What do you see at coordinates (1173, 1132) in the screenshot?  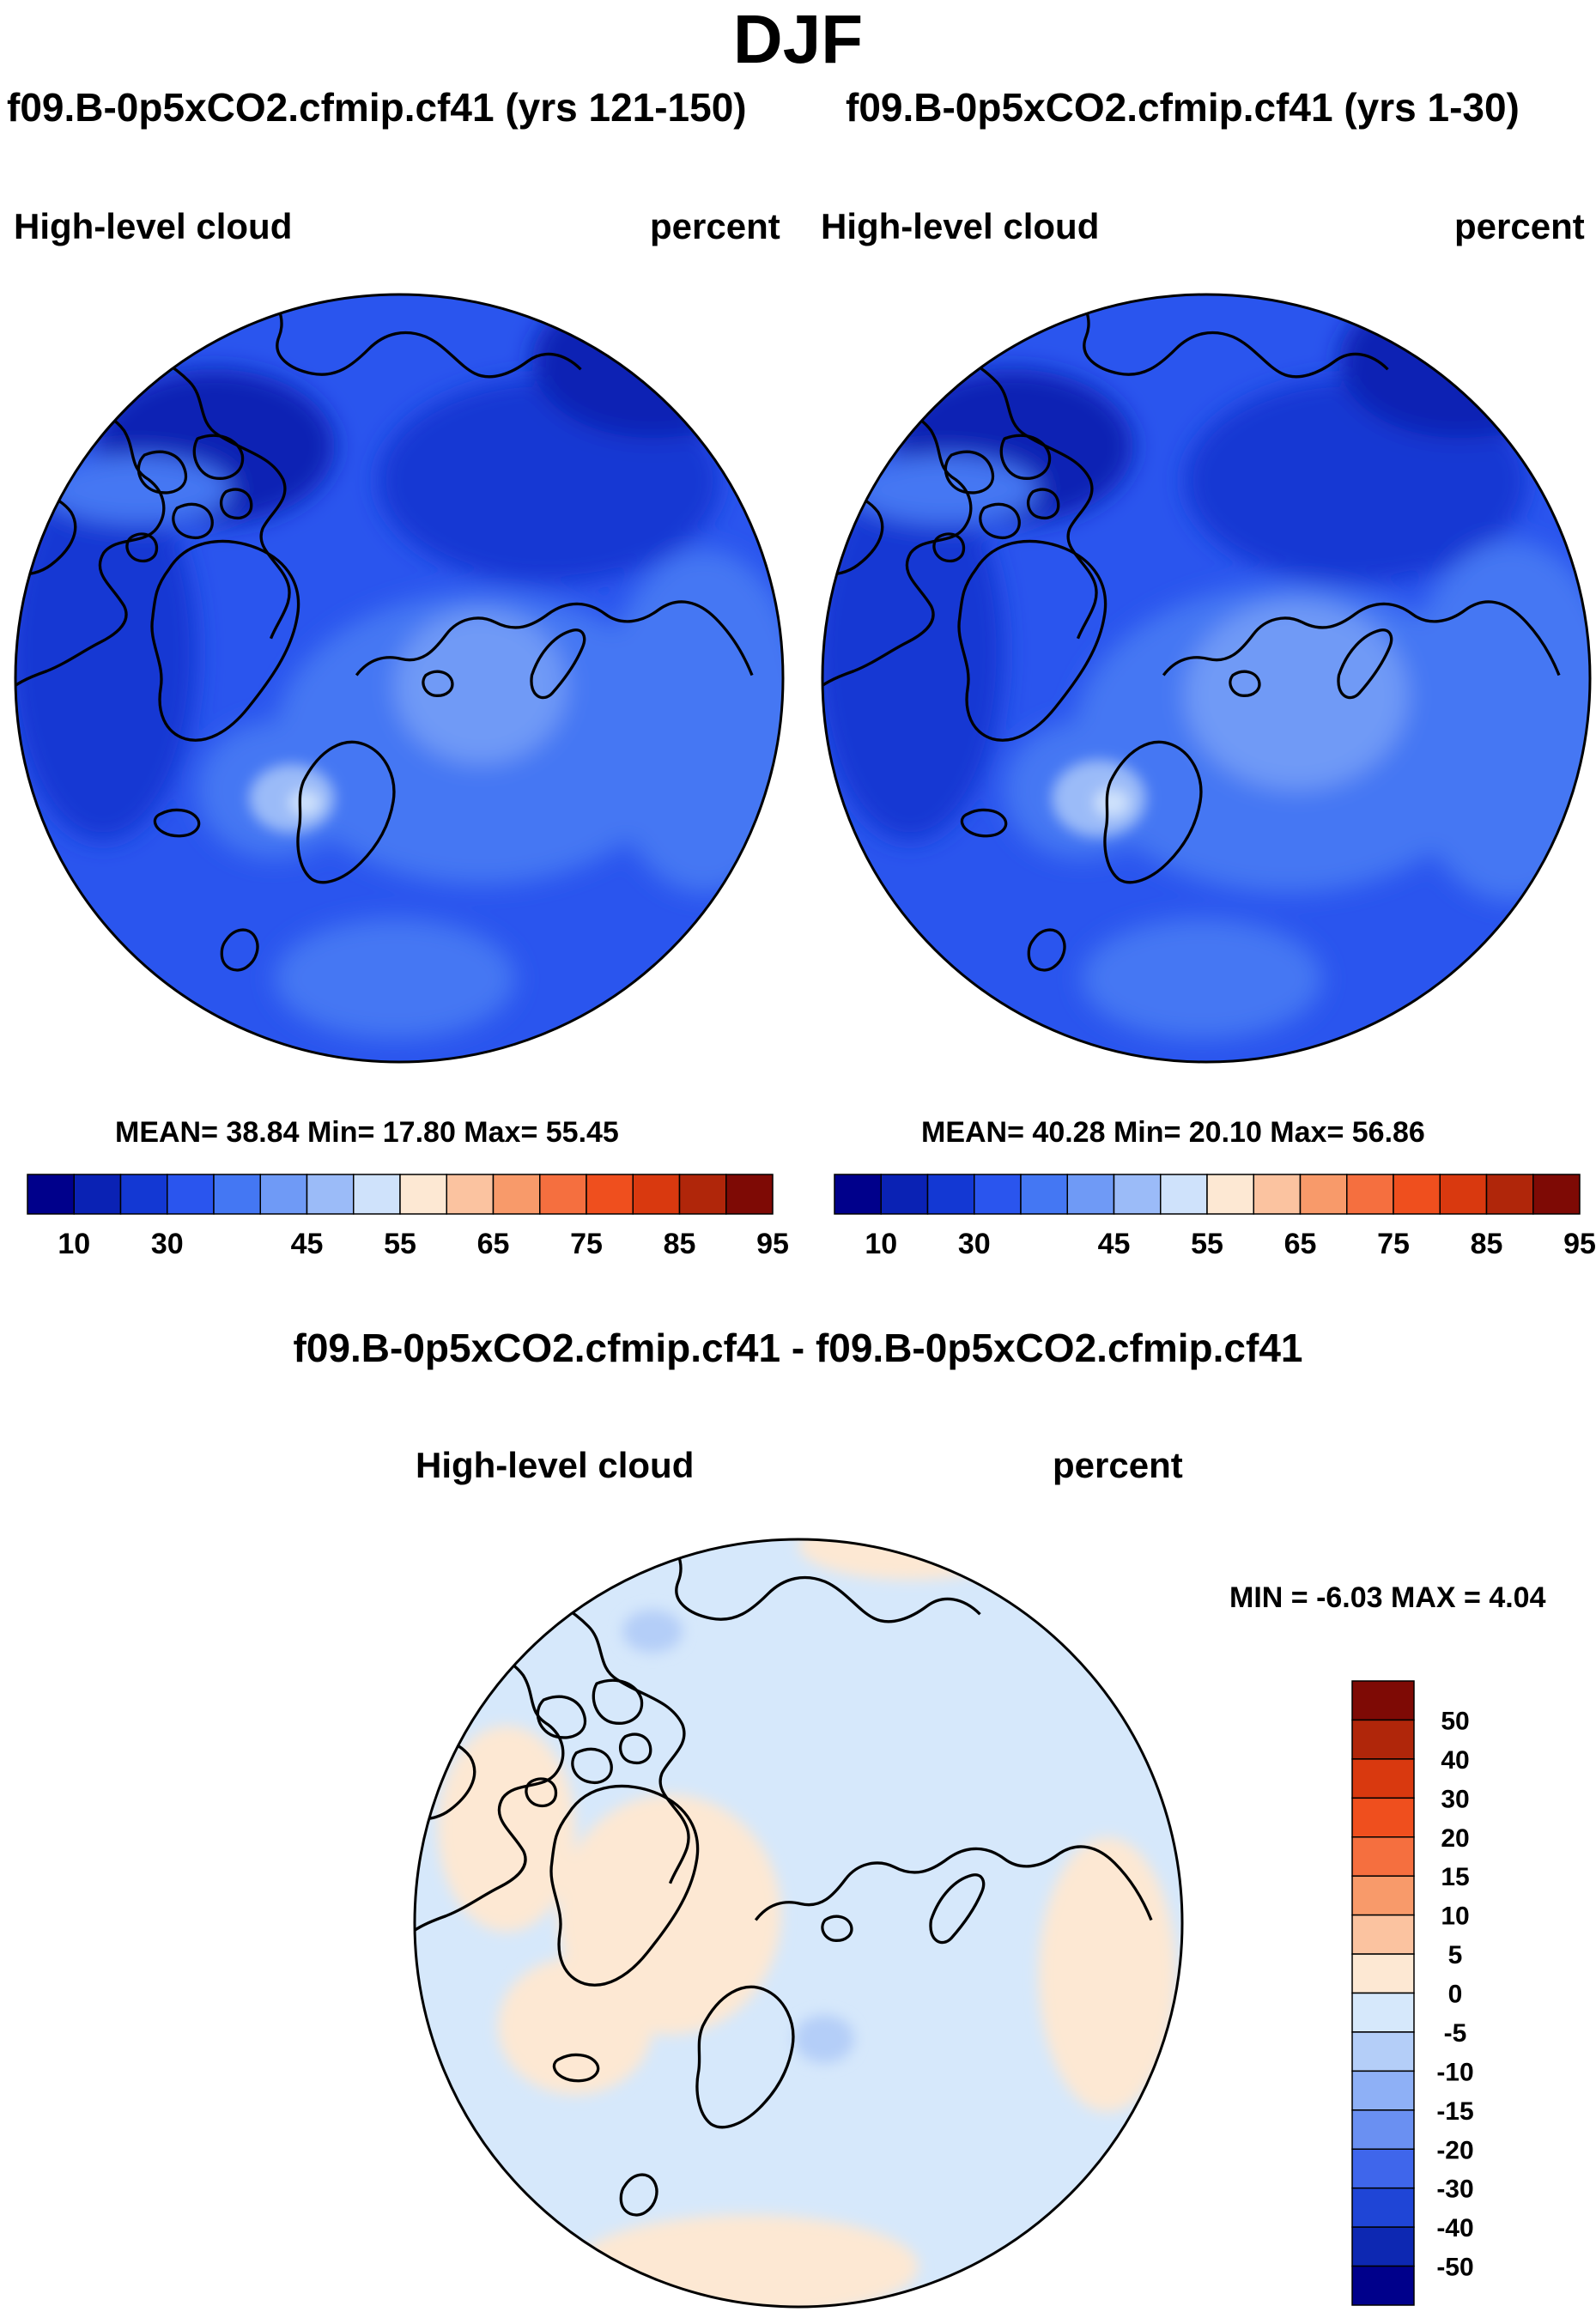 I see `panel-right-stats: MEAN= 40.28 Min= 20.10 Max= 56.86` at bounding box center [1173, 1132].